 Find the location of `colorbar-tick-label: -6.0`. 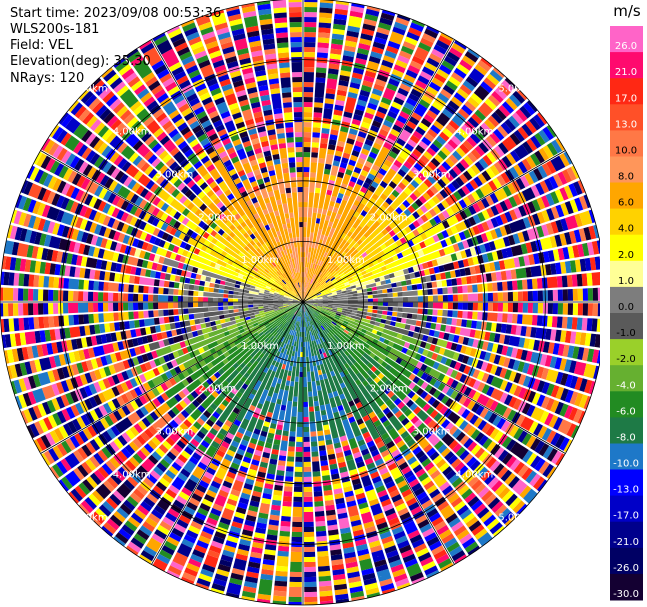

colorbar-tick-label: -6.0 is located at coordinates (626, 411).